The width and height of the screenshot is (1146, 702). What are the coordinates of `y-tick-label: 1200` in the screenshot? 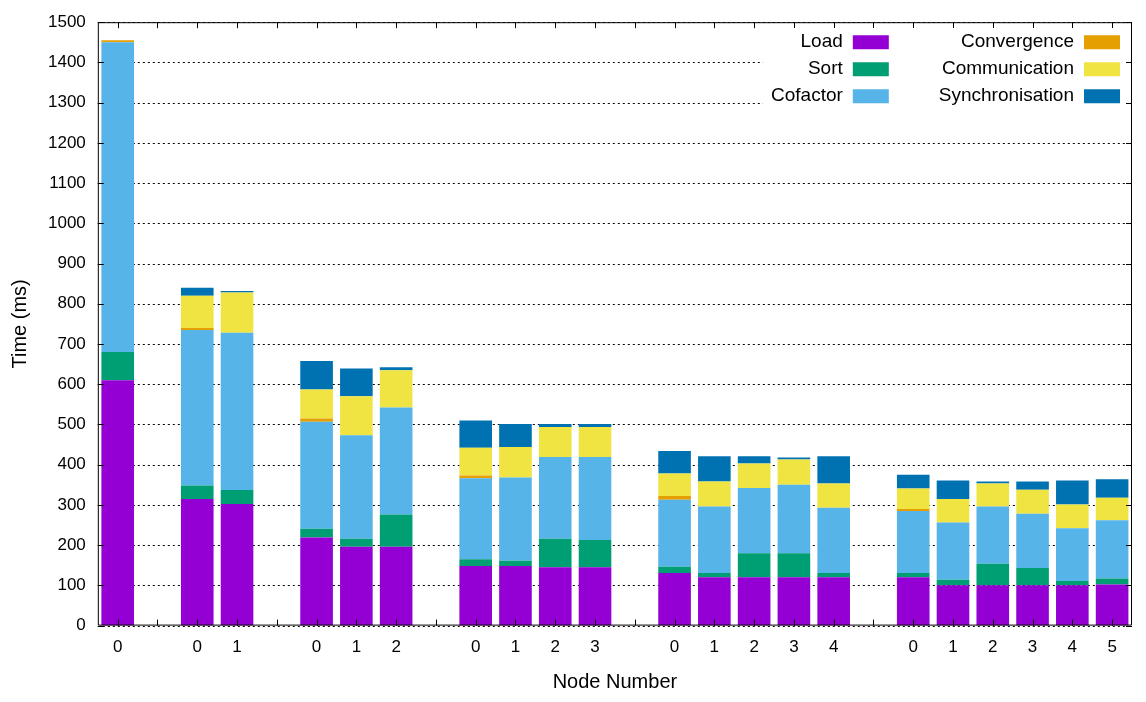 It's located at (66, 142).